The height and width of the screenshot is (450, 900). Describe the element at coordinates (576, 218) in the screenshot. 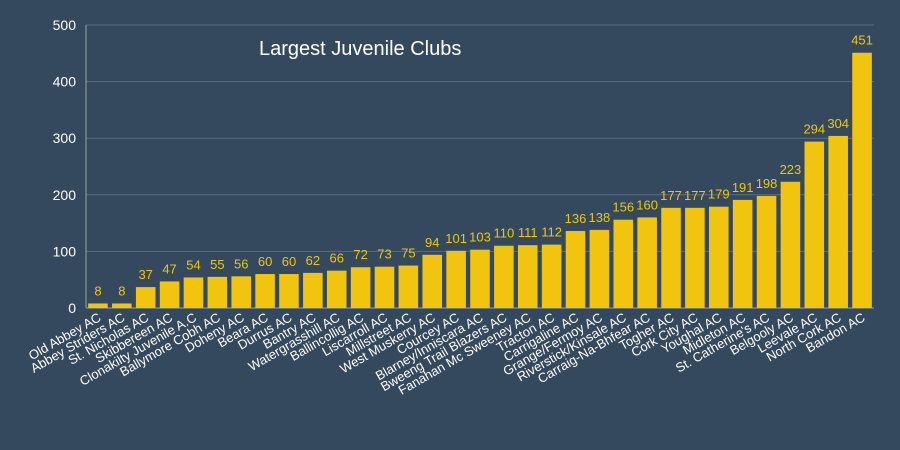

I see `data-label: 136` at that location.